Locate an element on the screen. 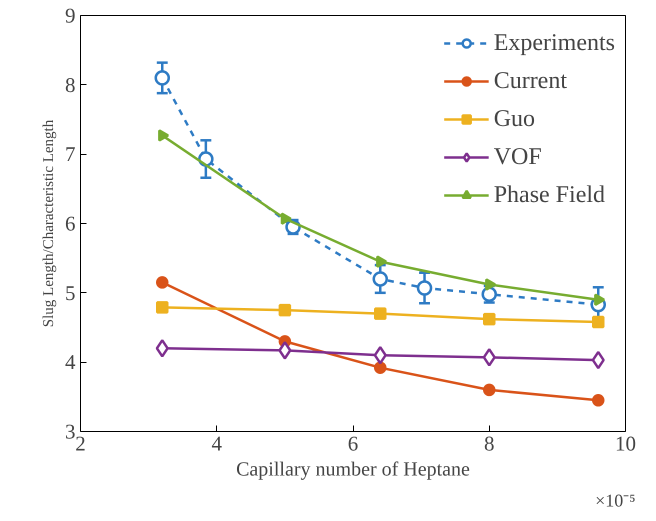 This screenshot has width=656, height=521. y-tick-label: 9 is located at coordinates (70, 16).